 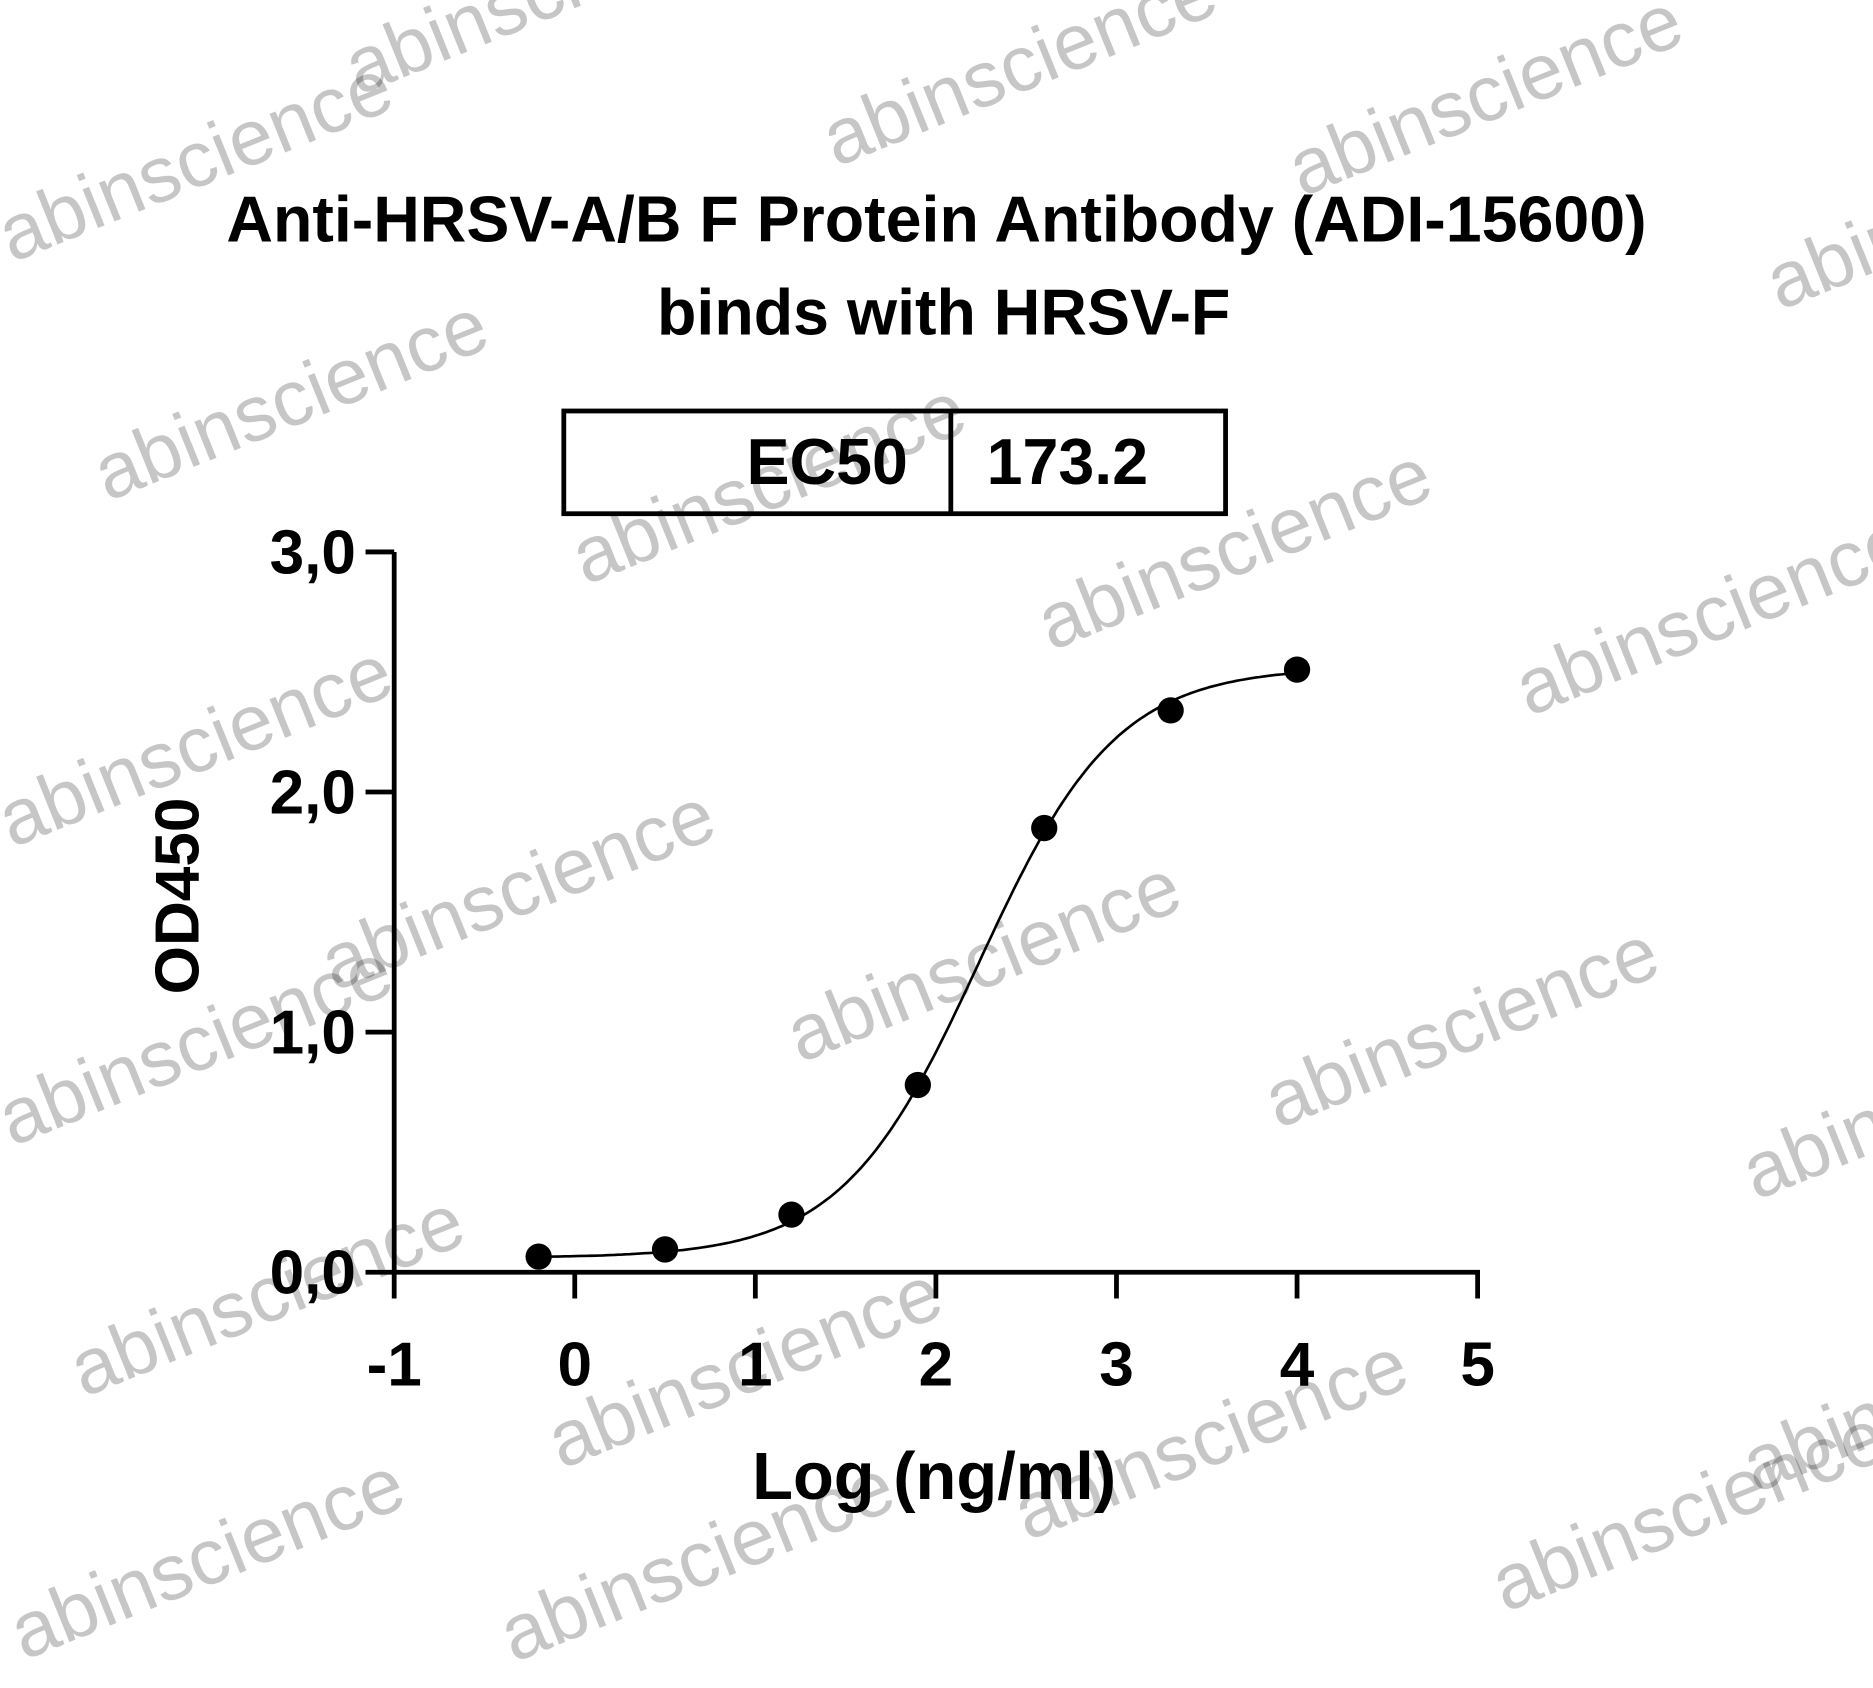 What do you see at coordinates (1116, 1365) in the screenshot?
I see `x-tick-label: 3` at bounding box center [1116, 1365].